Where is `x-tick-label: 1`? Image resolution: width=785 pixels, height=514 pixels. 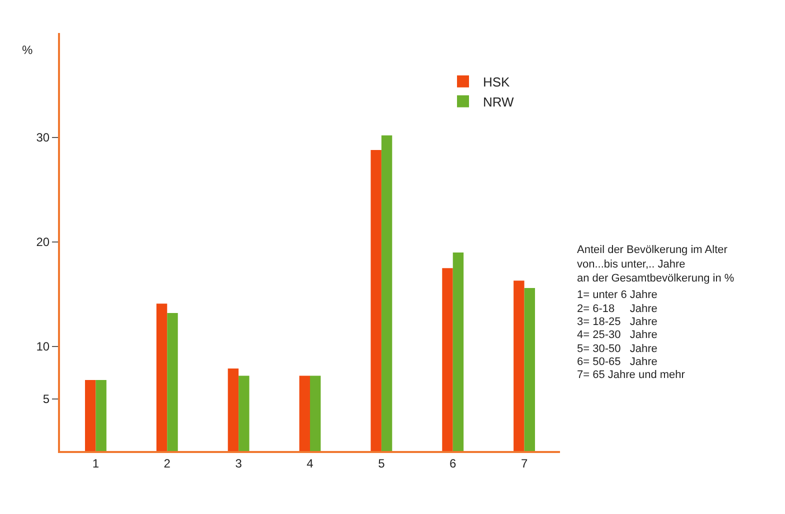 x-tick-label: 1 is located at coordinates (96, 463).